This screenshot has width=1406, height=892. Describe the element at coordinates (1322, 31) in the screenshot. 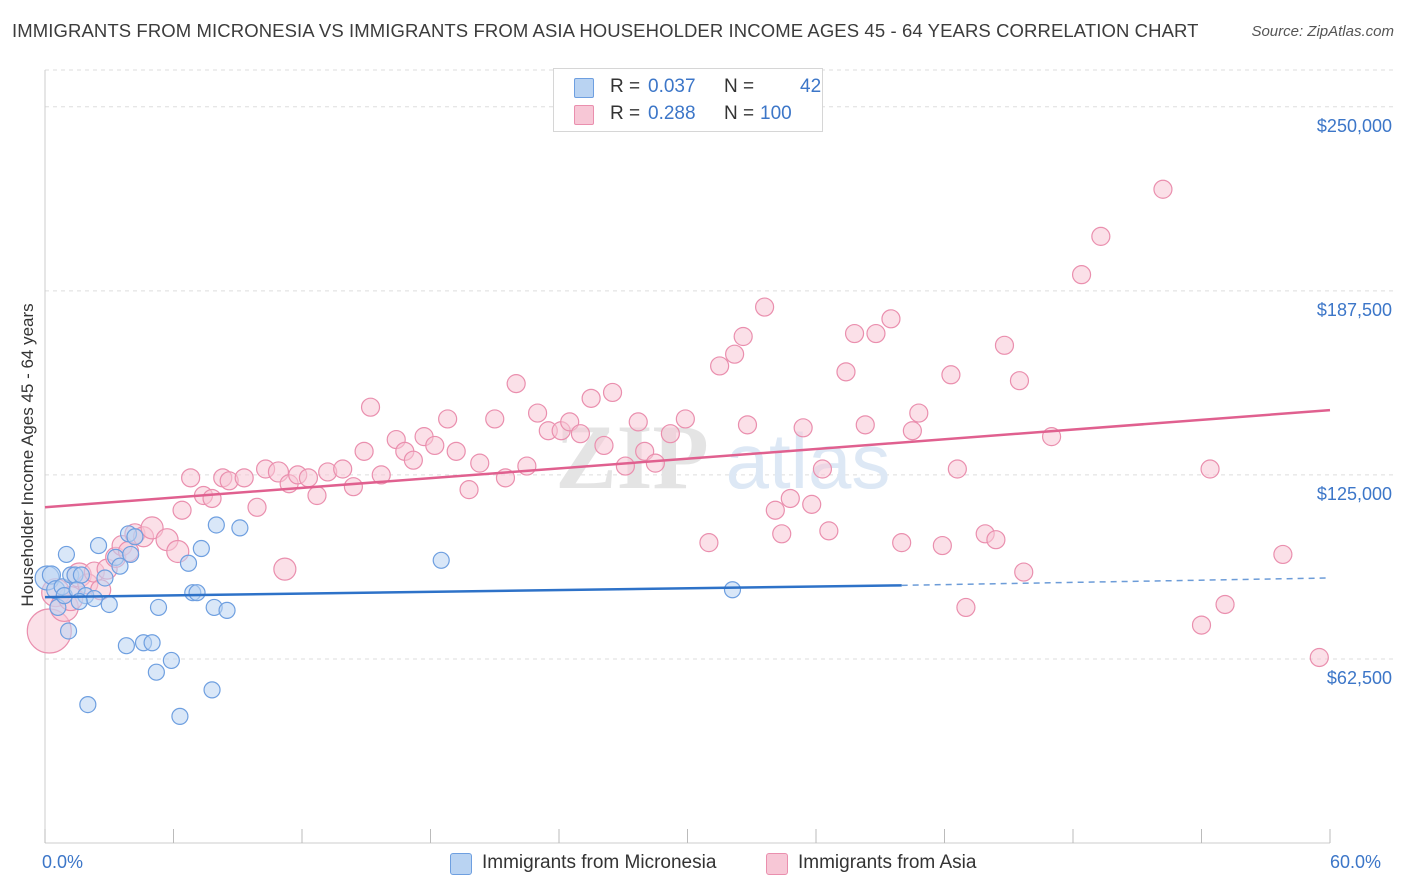

I see `source-credit: Source: ZipAtlas.com` at that location.